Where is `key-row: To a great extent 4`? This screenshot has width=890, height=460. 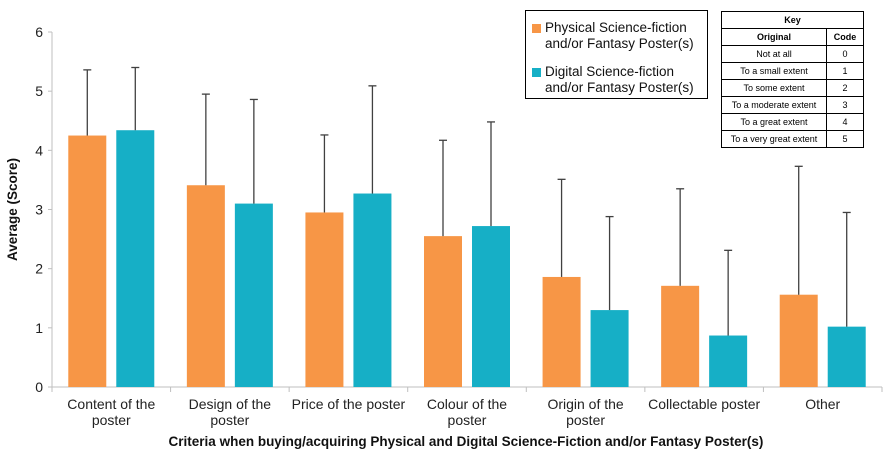 key-row: To a great extent 4 is located at coordinates (792, 122).